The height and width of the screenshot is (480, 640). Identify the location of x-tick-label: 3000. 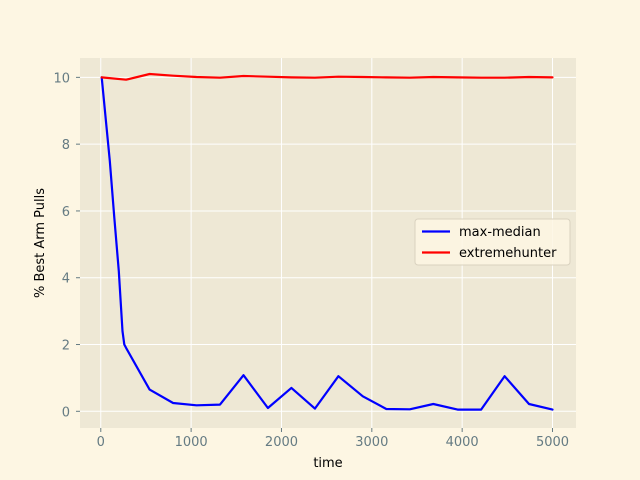
(371, 442).